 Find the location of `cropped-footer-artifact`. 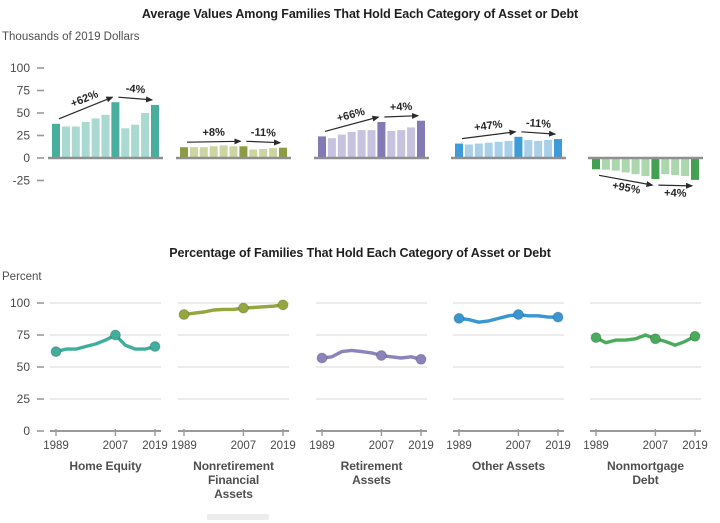

cropped-footer-artifact is located at coordinates (238, 517).